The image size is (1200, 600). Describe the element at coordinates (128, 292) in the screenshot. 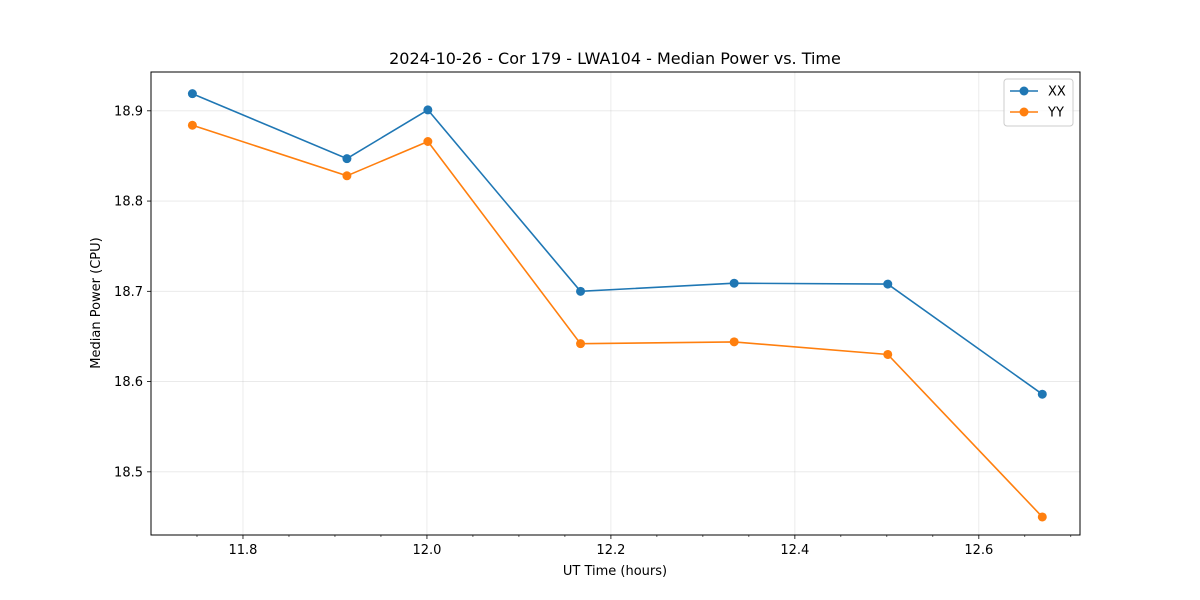

I see `y-tick-label: 18.7` at that location.